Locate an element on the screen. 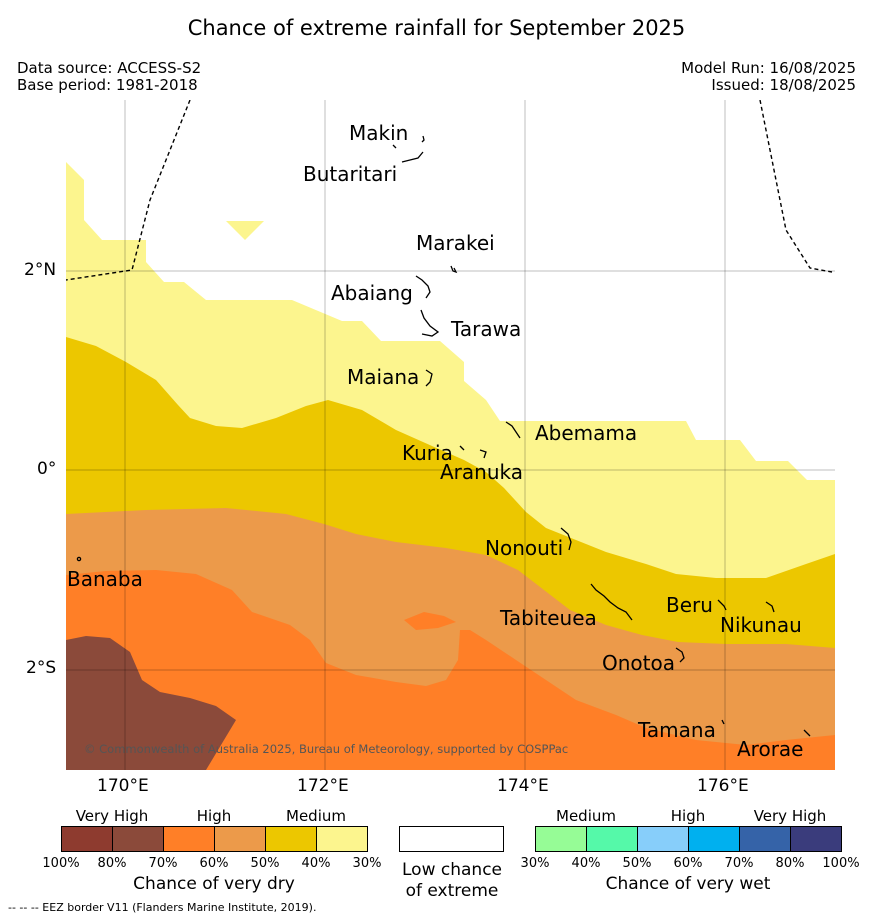 The width and height of the screenshot is (873, 919). island-label-marakei: Marakei is located at coordinates (455, 243).